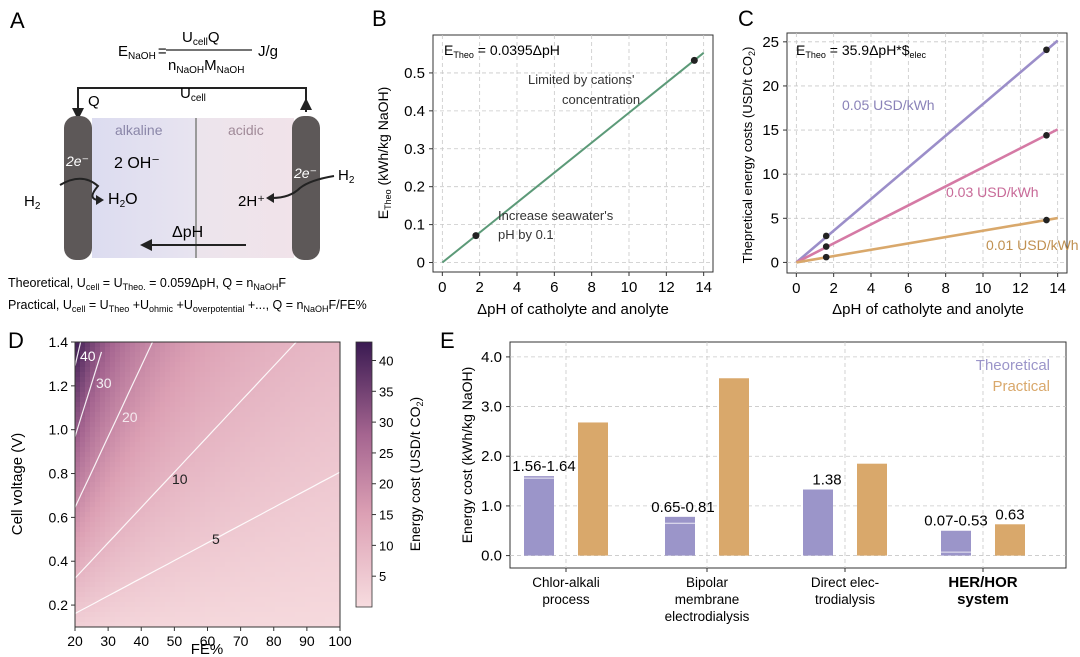 This screenshot has width=1080, height=657. What do you see at coordinates (206, 66) in the screenshot?
I see `svg-text: nNaOHMNaOH` at bounding box center [206, 66].